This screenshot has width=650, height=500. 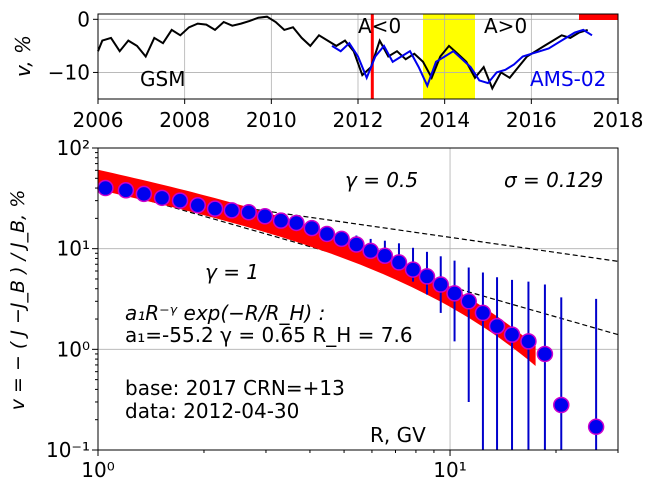 I want to click on label-fit-params: a₁=-55.2 γ = 0.65 R_H = 7.6, so click(x=269, y=335).